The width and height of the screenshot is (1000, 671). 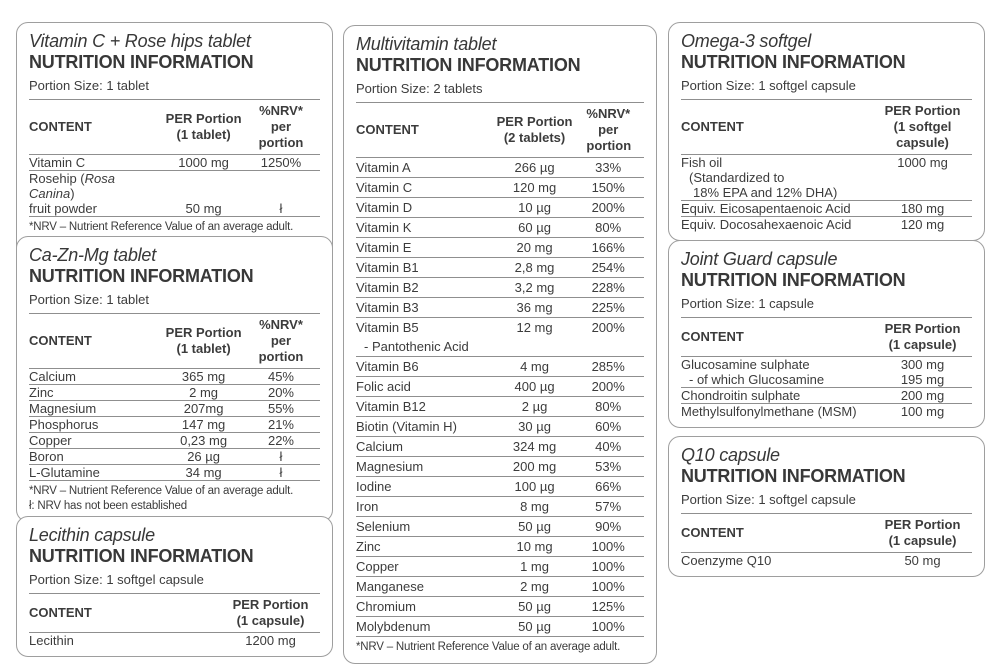 I want to click on ingredient-name: Boron, so click(x=46, y=456).